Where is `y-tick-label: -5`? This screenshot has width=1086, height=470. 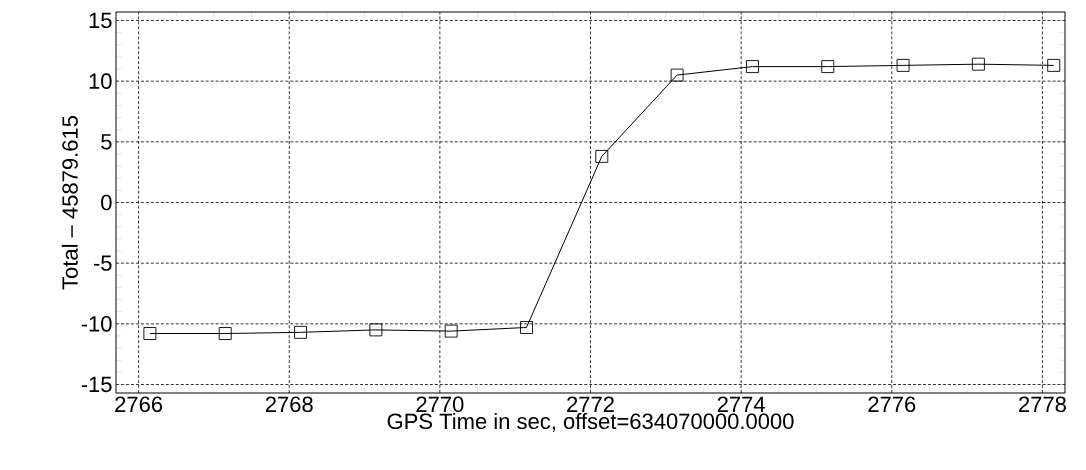
y-tick-label: -5 is located at coordinates (102, 263).